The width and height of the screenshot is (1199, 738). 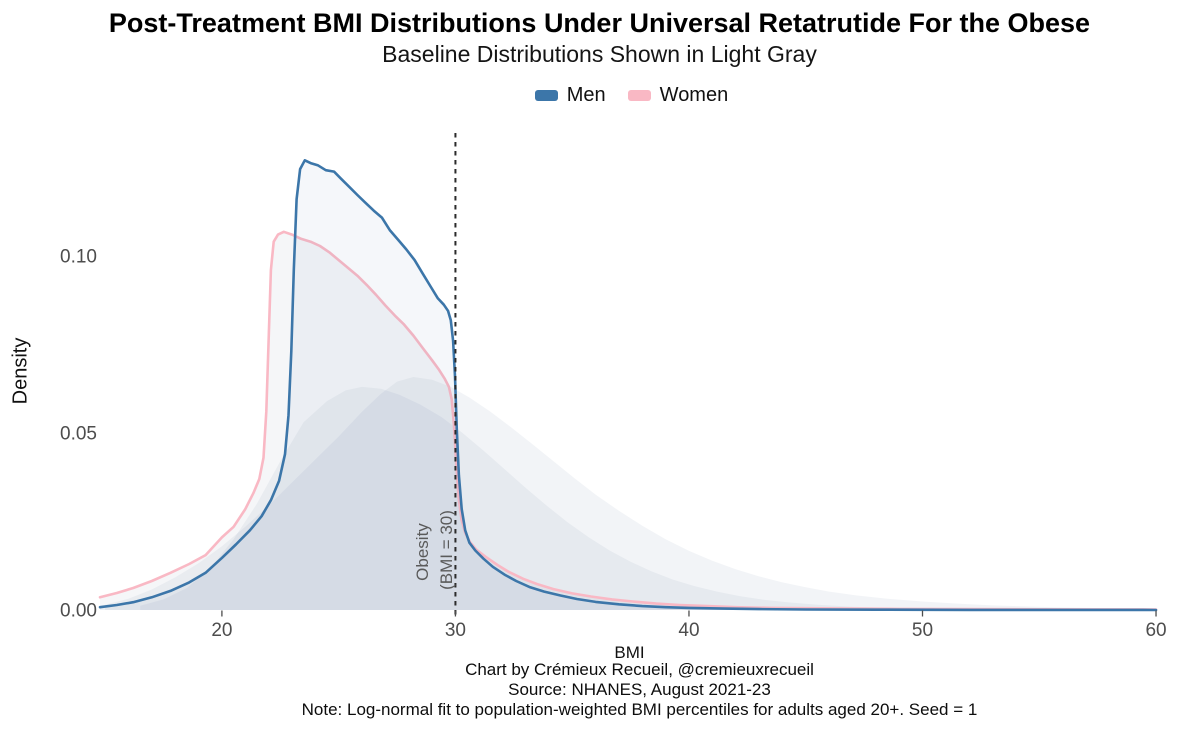 I want to click on legend: Men Women, so click(x=615, y=95).